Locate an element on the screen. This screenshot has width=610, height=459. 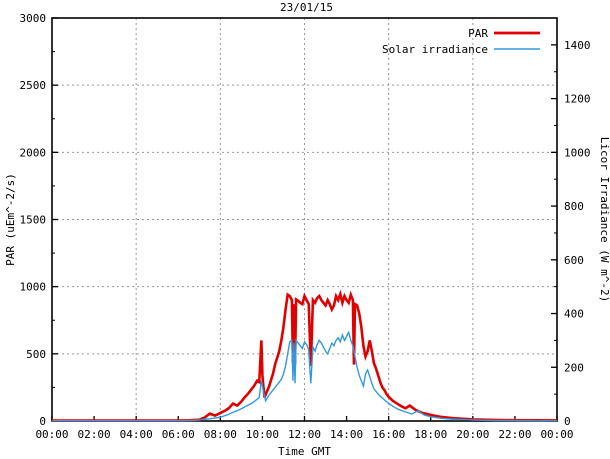
ytick-label: 3000 is located at coordinates (33, 18).